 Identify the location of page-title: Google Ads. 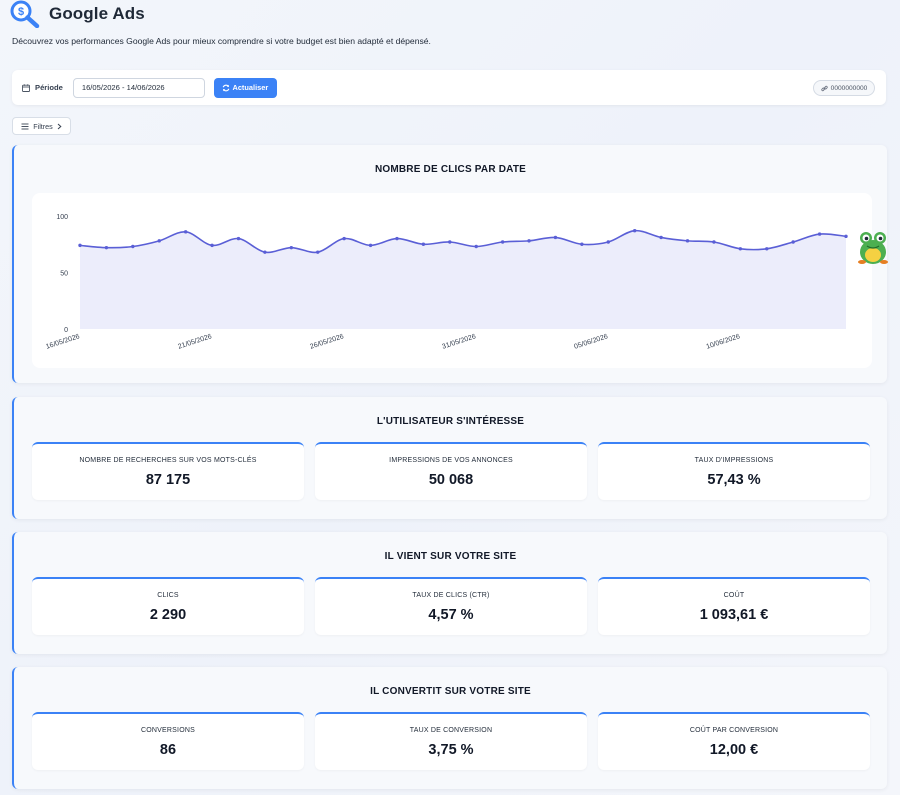
(97, 13).